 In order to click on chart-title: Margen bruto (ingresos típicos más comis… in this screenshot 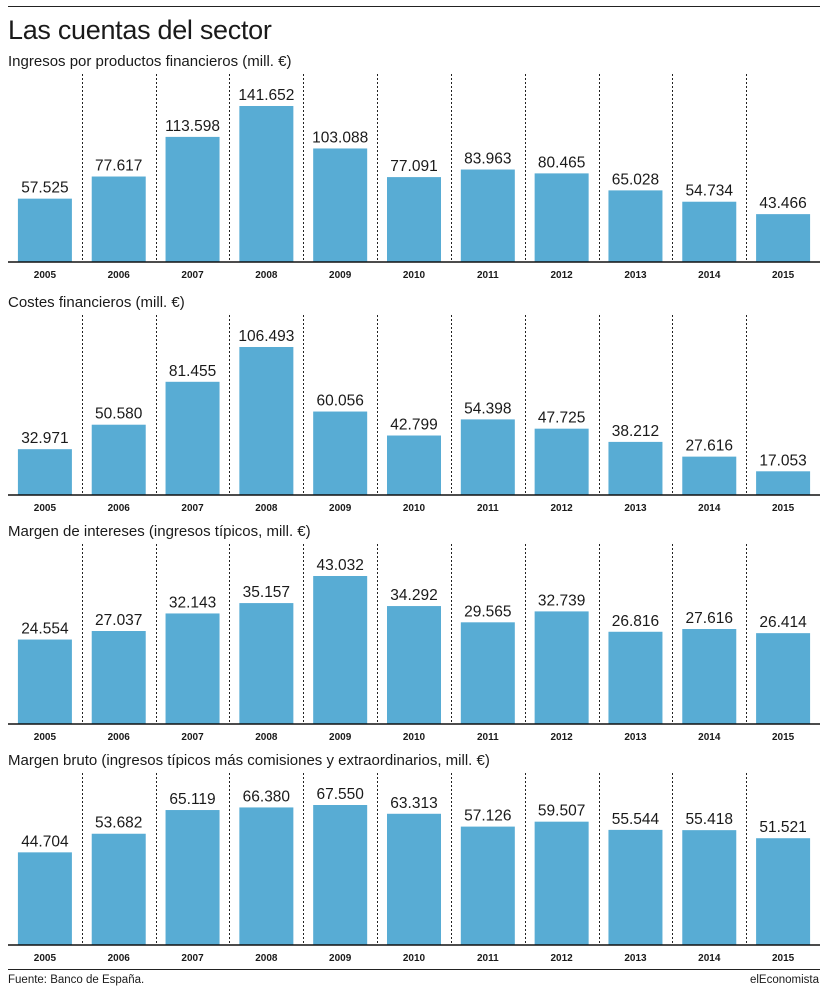, I will do `click(249, 760)`.